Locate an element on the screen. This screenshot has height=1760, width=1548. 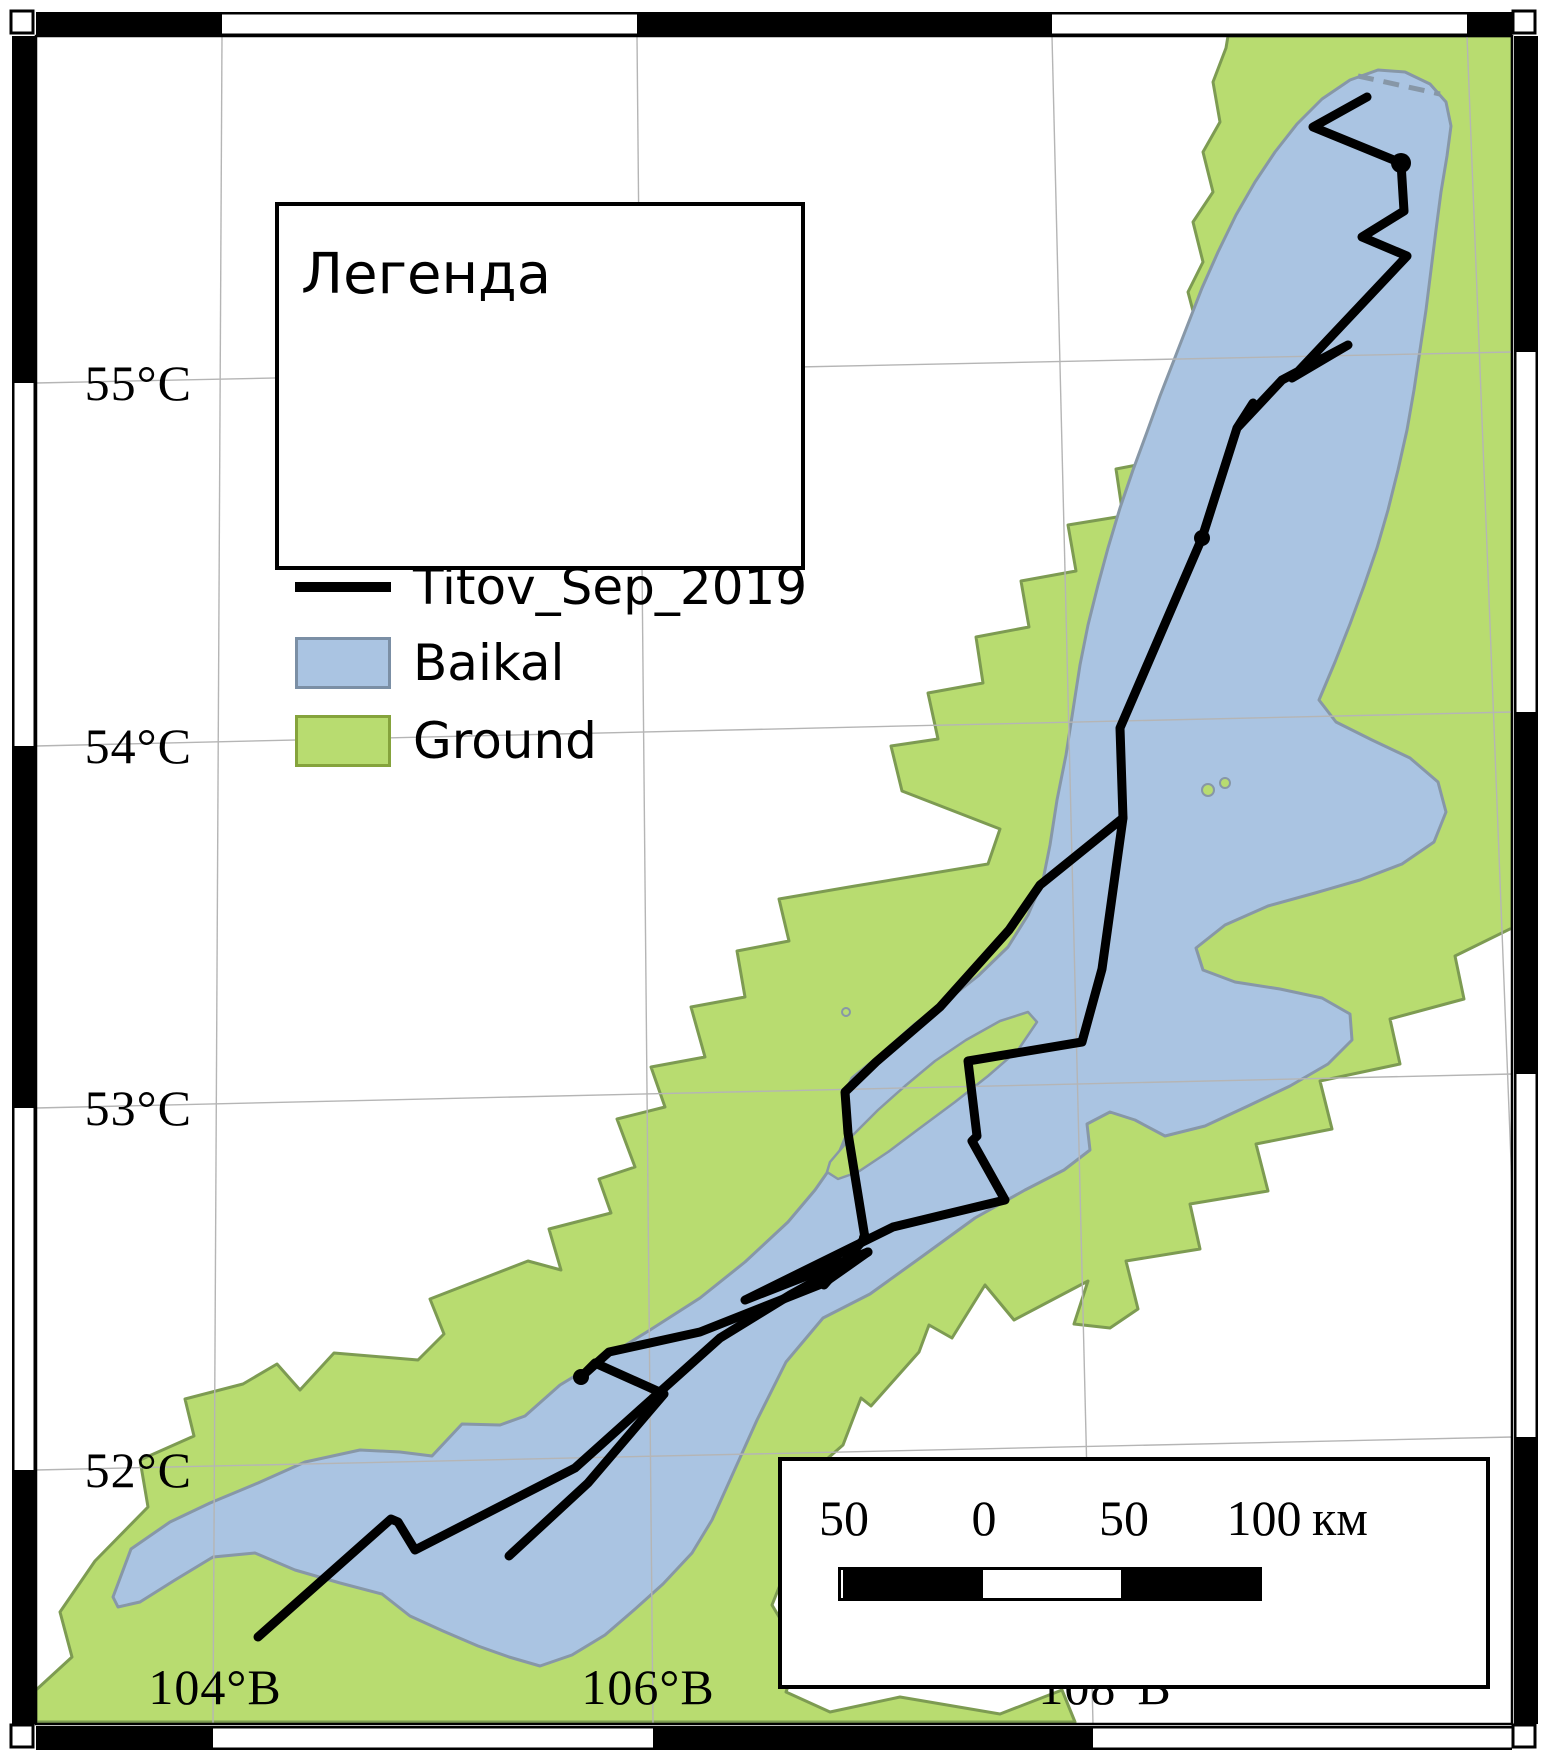
legend-item-label: Titov_Sep_2019 is located at coordinates (610, 587).